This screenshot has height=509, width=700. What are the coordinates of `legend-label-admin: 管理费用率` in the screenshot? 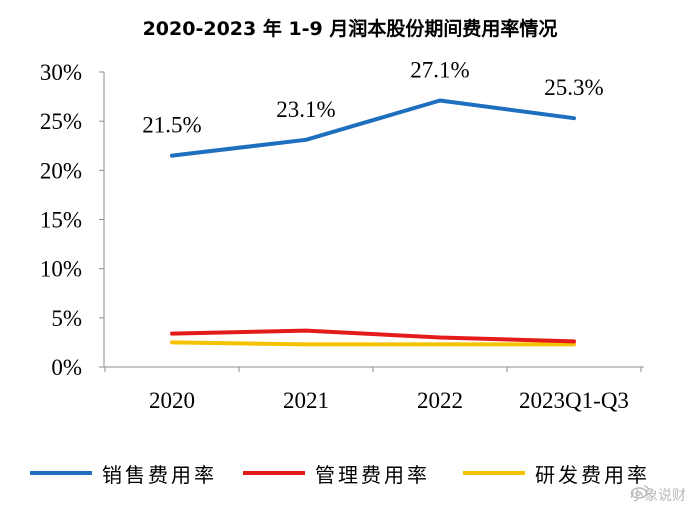 It's located at (372, 474).